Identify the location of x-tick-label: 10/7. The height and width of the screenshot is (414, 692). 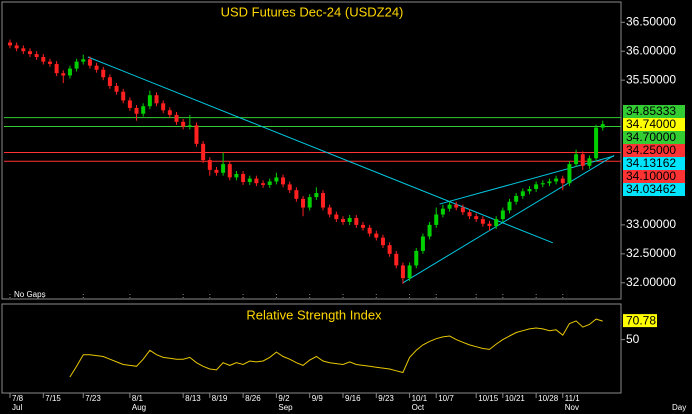
(446, 398).